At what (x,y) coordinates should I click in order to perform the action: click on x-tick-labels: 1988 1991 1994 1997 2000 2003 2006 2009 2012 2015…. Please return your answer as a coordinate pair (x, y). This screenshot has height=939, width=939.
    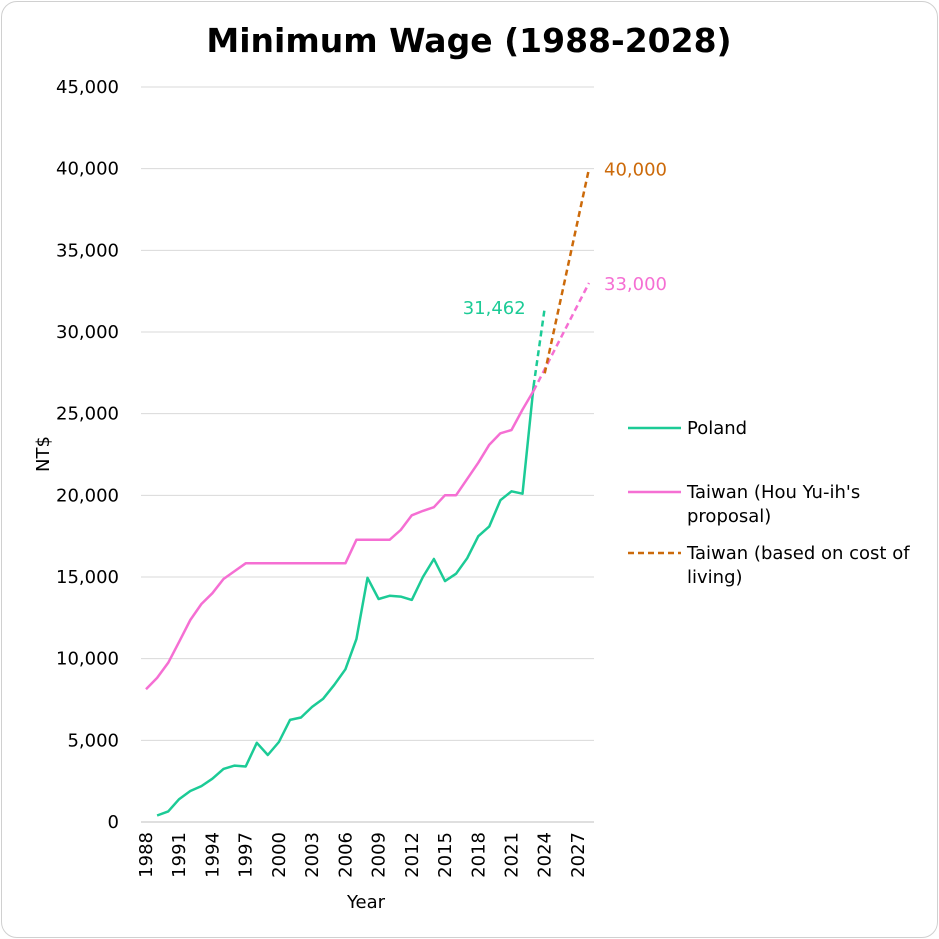
    Looking at the image, I should click on (362, 855).